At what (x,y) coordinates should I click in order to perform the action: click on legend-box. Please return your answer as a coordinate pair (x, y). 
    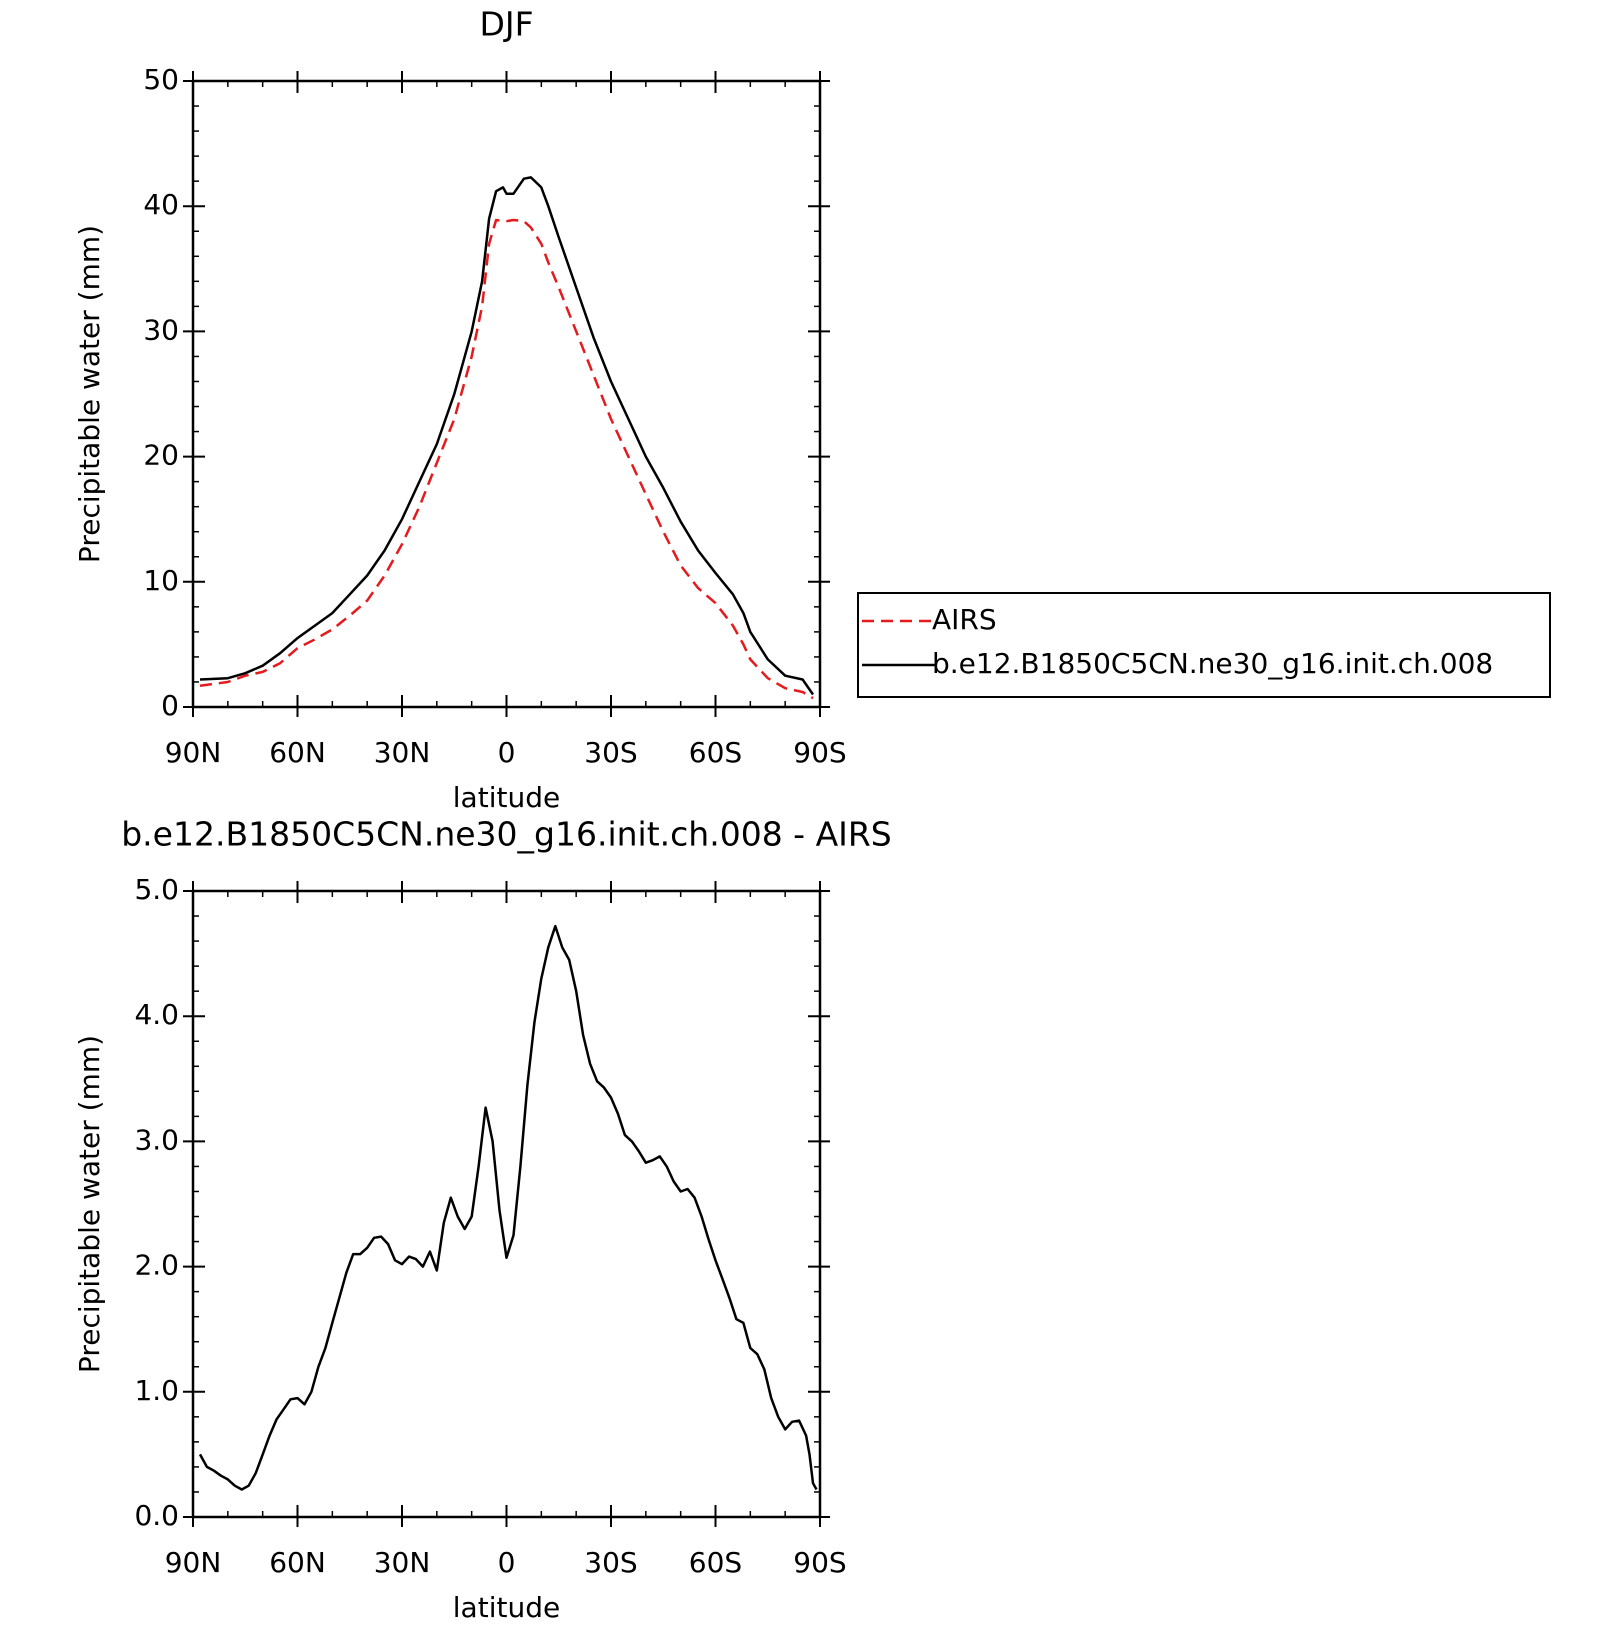
    Looking at the image, I should click on (1204, 645).